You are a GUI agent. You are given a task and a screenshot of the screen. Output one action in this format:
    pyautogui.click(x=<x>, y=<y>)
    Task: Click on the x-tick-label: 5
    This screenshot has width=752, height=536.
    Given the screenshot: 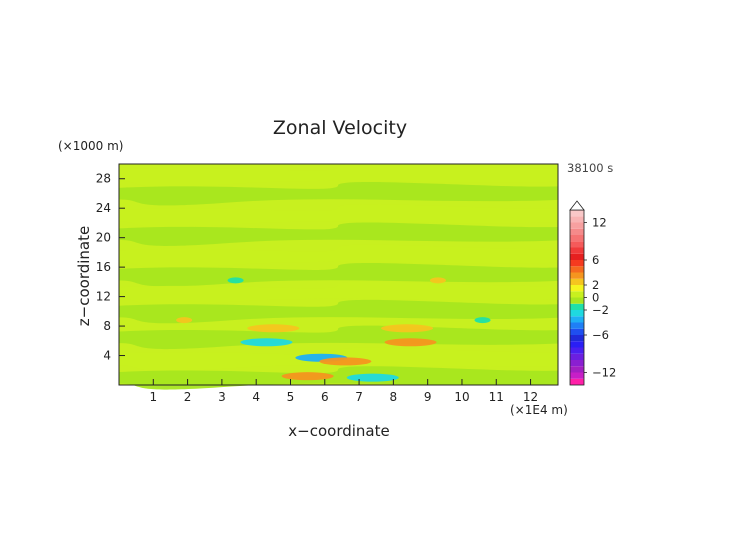 What is the action you would take?
    pyautogui.click(x=291, y=397)
    